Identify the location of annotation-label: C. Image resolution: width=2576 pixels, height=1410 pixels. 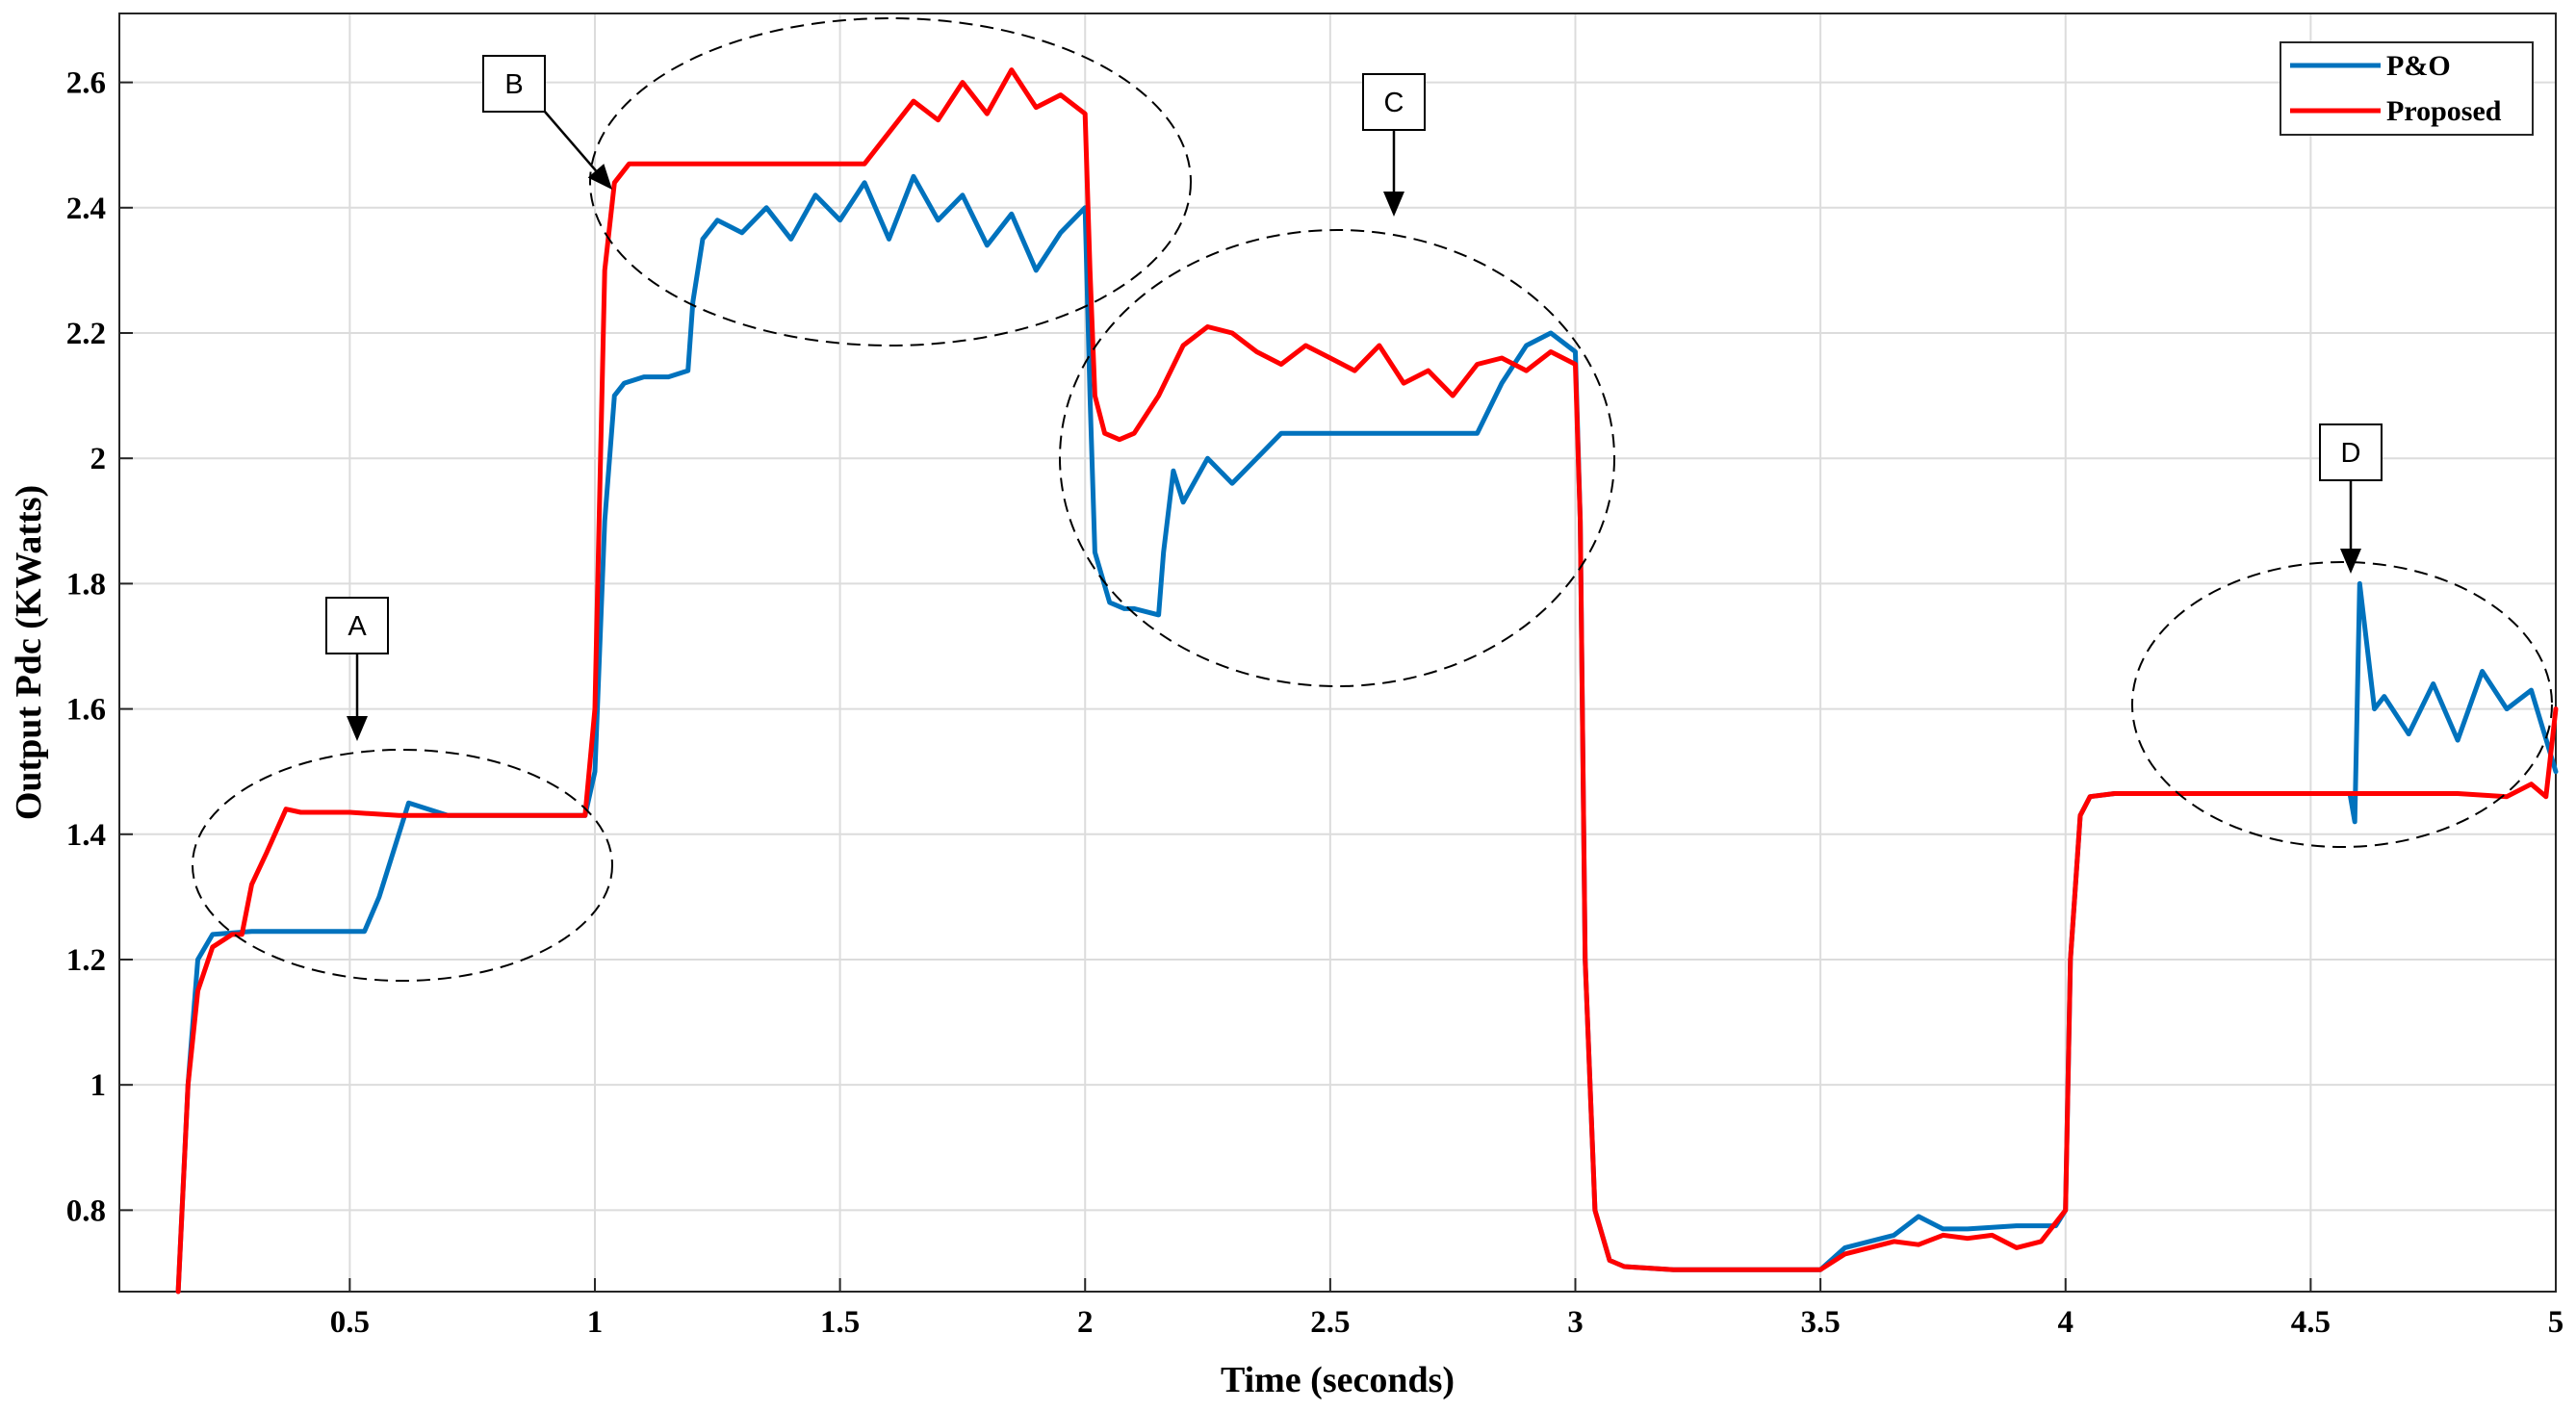
(1394, 103).